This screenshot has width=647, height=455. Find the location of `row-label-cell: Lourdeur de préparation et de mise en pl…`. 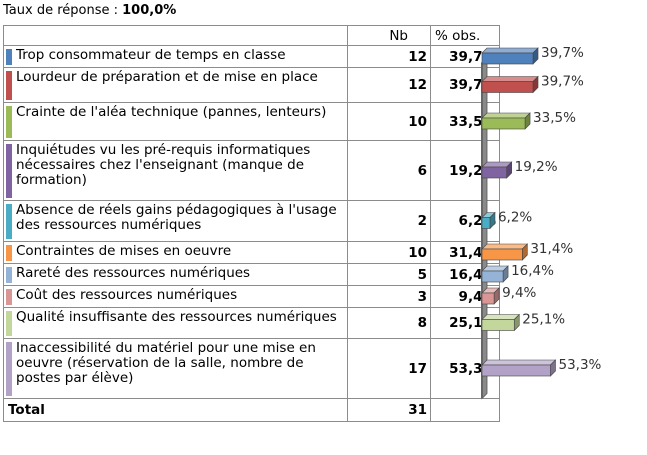

row-label-cell: Lourdeur de préparation et de mise en pl… is located at coordinates (175, 85).